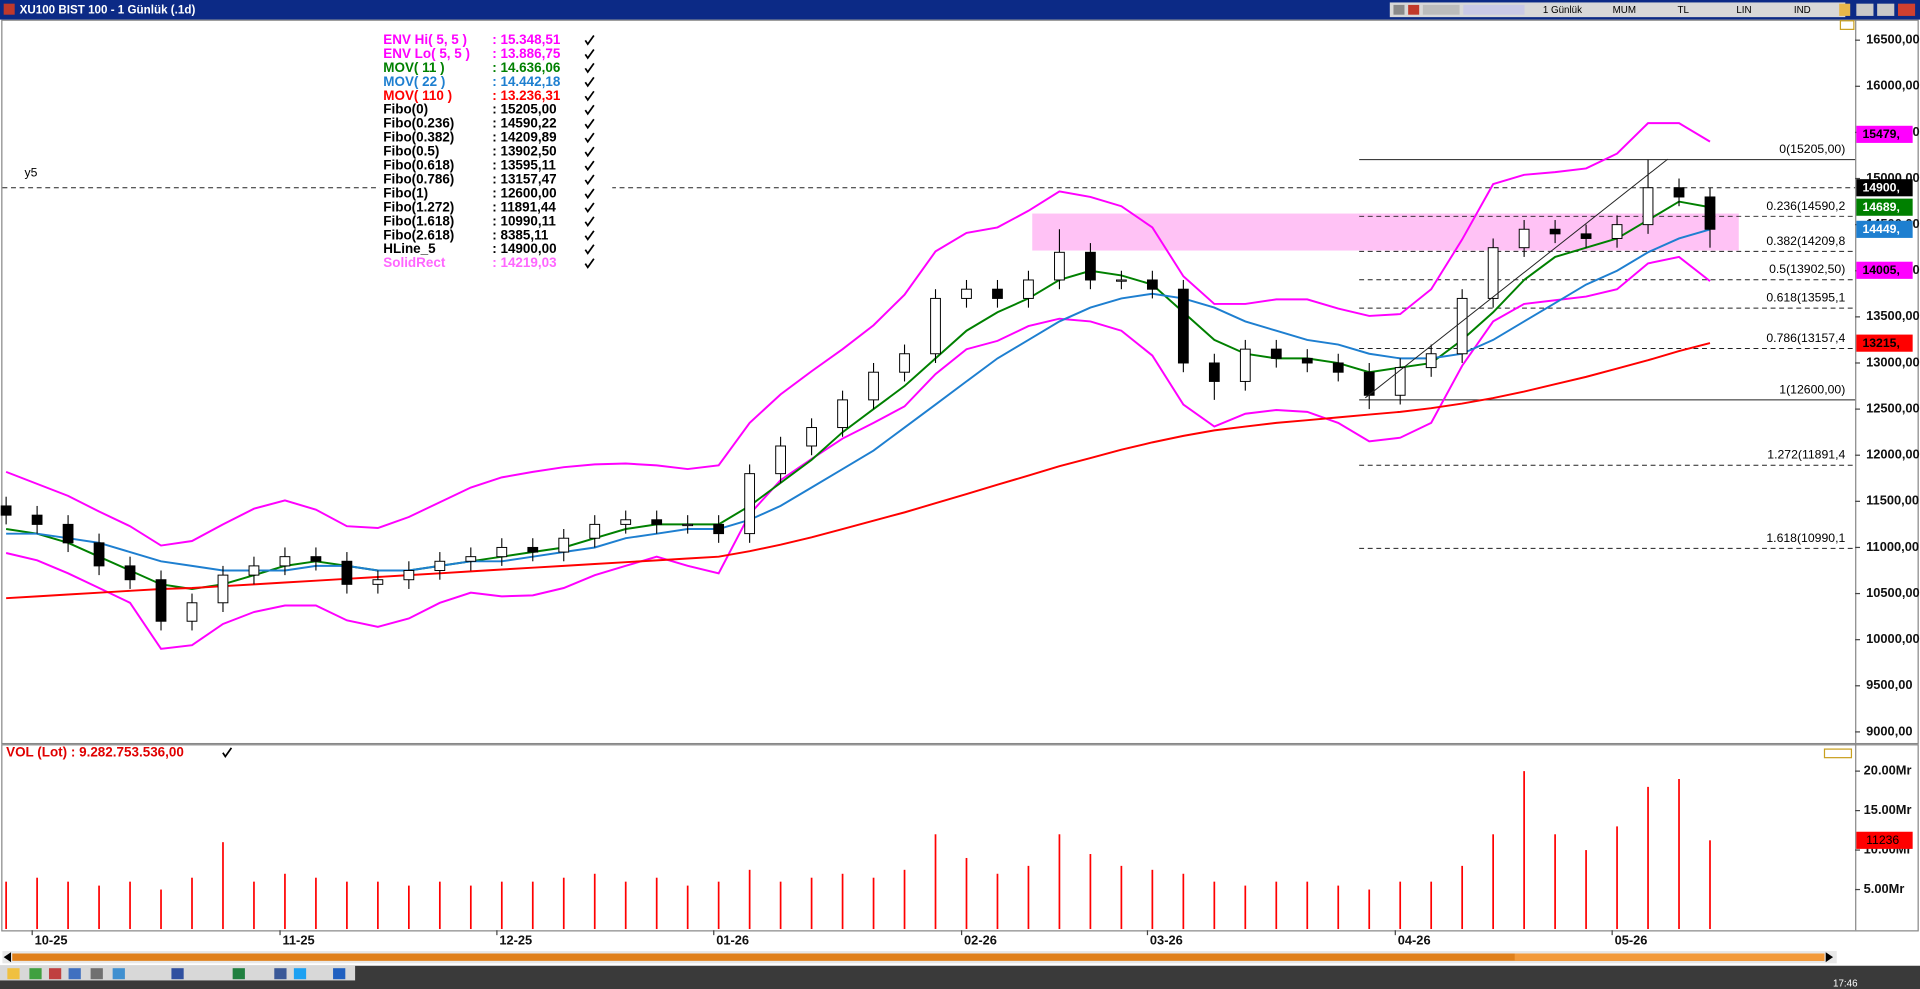  What do you see at coordinates (1880, 134) in the screenshot?
I see `price-tag-label: 15479,` at bounding box center [1880, 134].